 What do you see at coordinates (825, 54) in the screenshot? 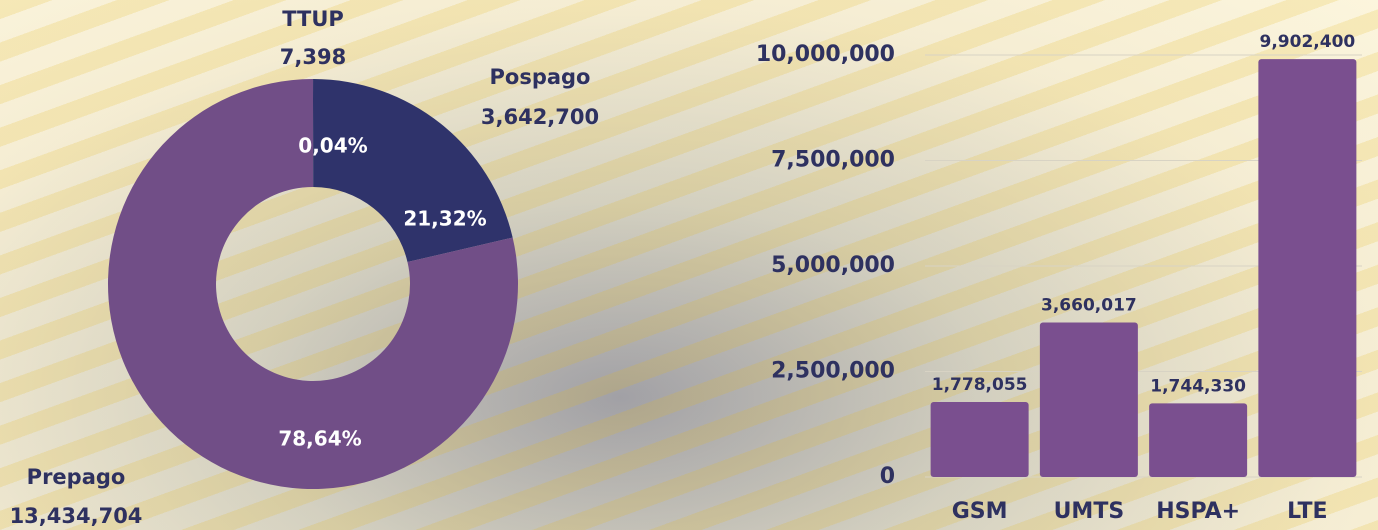
I see `y-tick-label: 10,000,000` at bounding box center [825, 54].